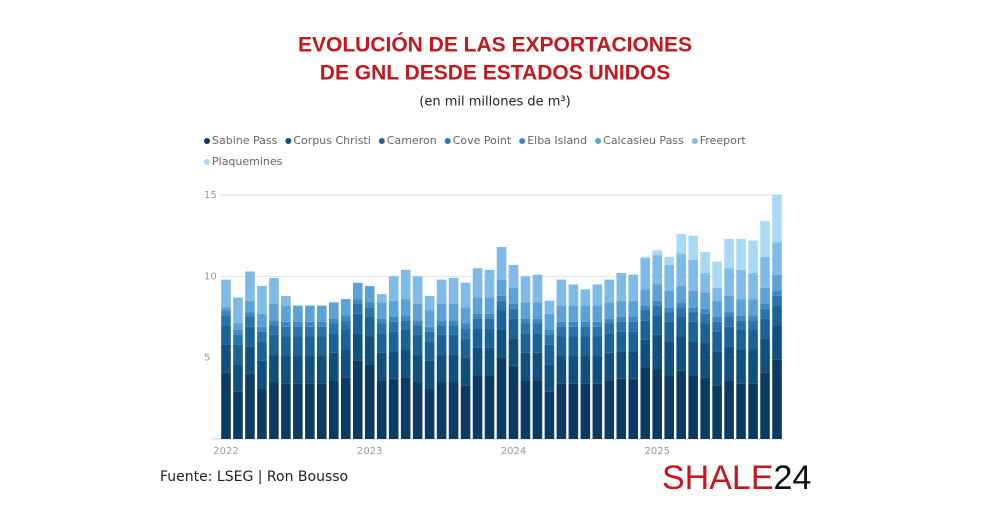  What do you see at coordinates (245, 140) in the screenshot?
I see `legend-label: Sabine Pass` at bounding box center [245, 140].